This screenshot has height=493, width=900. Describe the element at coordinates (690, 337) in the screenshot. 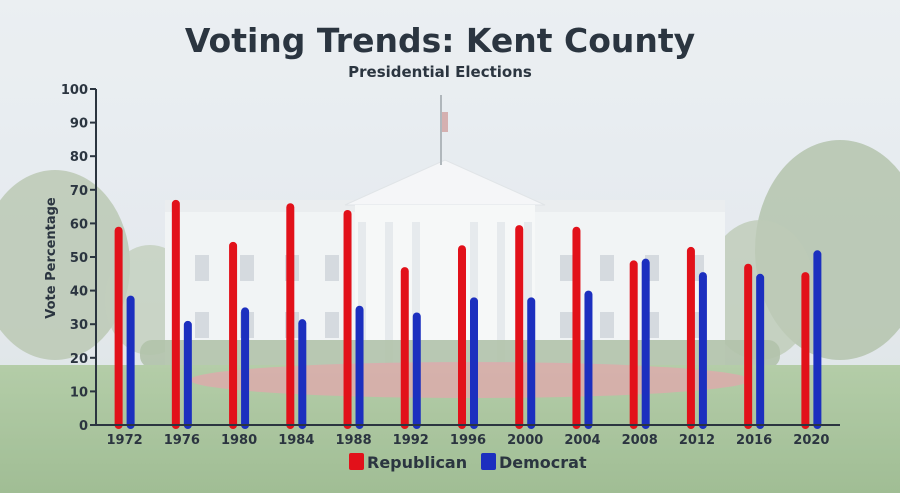

I see `bar-republican-2012` at that location.